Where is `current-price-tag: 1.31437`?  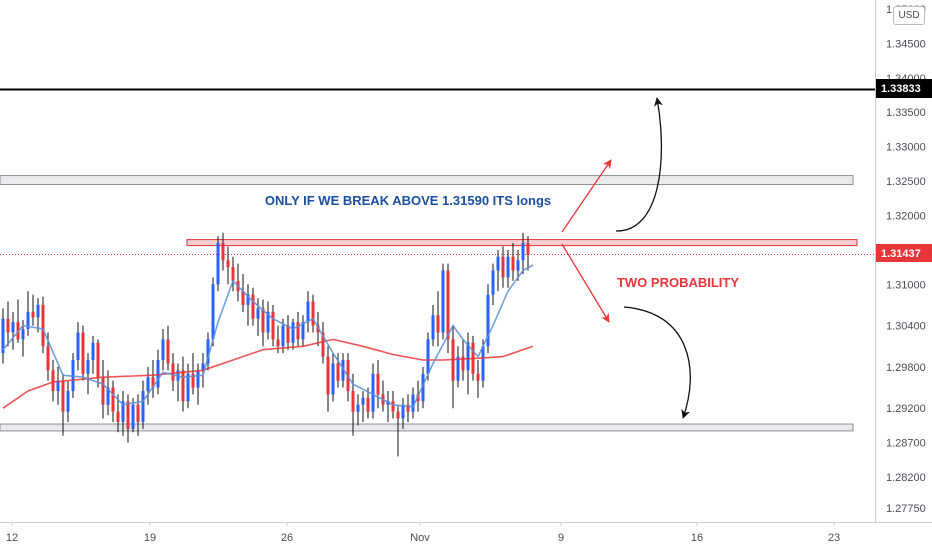
current-price-tag: 1.31437 is located at coordinates (904, 253).